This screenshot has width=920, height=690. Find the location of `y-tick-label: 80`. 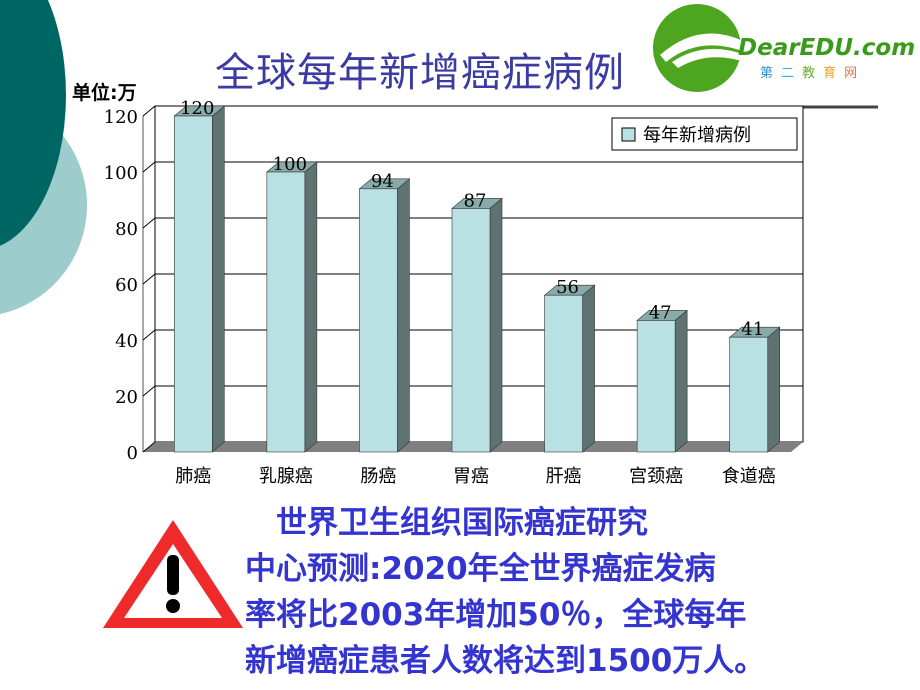

y-tick-label: 80 is located at coordinates (126, 229).